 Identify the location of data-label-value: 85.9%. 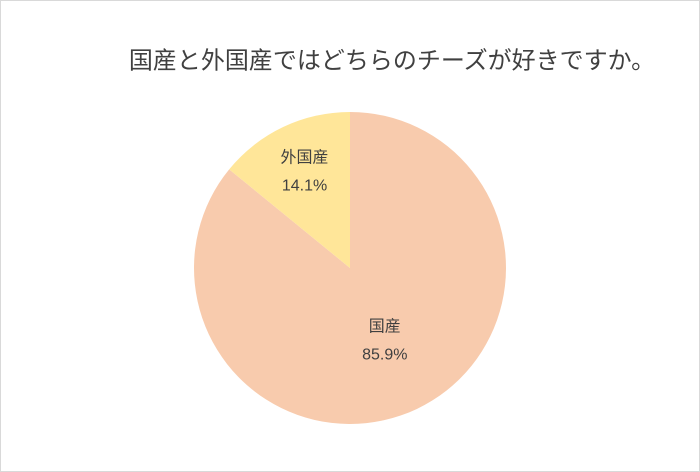
(384, 355).